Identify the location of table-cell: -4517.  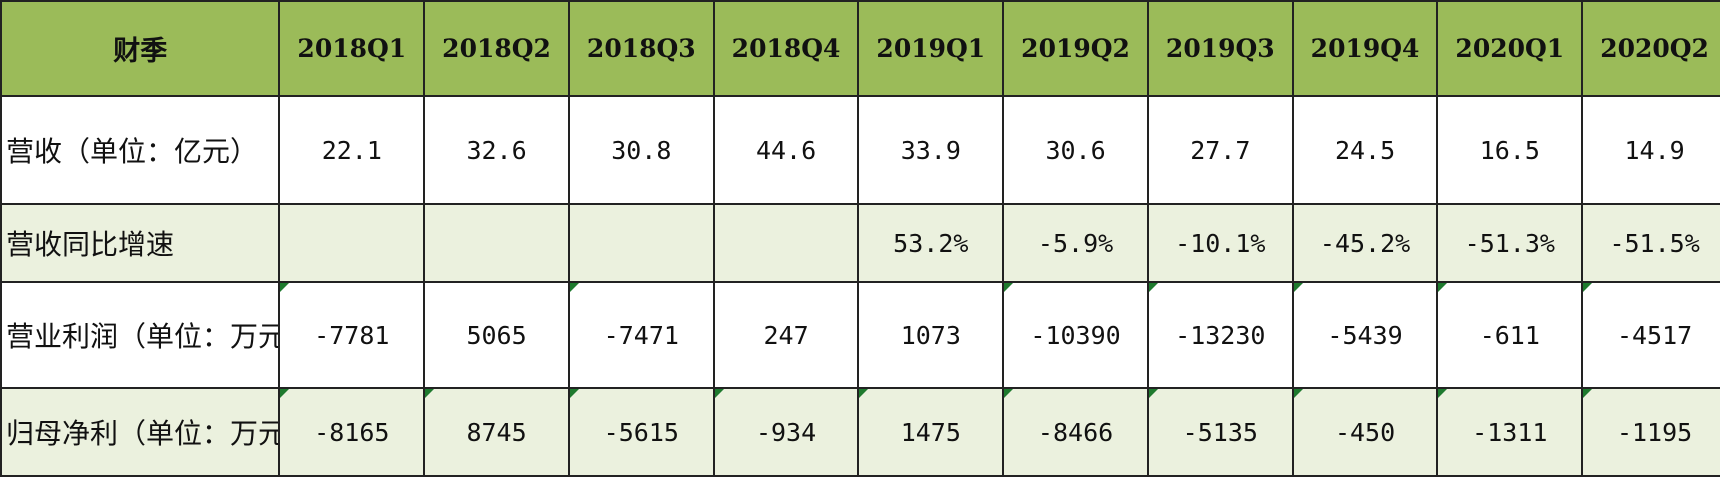
(1650, 335).